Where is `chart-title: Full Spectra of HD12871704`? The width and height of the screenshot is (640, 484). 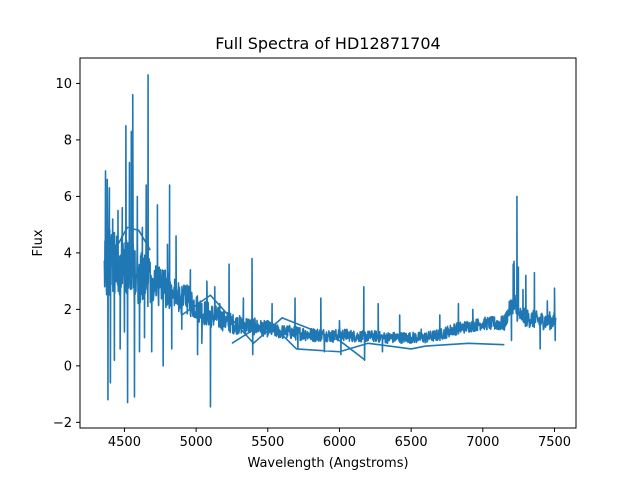
chart-title: Full Spectra of HD12871704 is located at coordinates (327, 43).